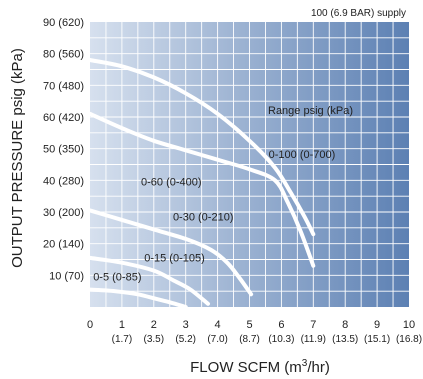  I want to click on y-tick-label: 70 (480), so click(63, 86).